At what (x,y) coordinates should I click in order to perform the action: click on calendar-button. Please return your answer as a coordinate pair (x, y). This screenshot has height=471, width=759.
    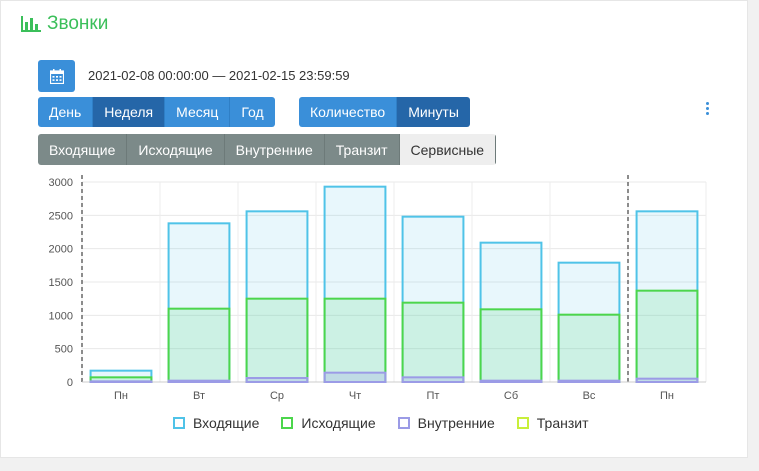
    Looking at the image, I should click on (56, 76).